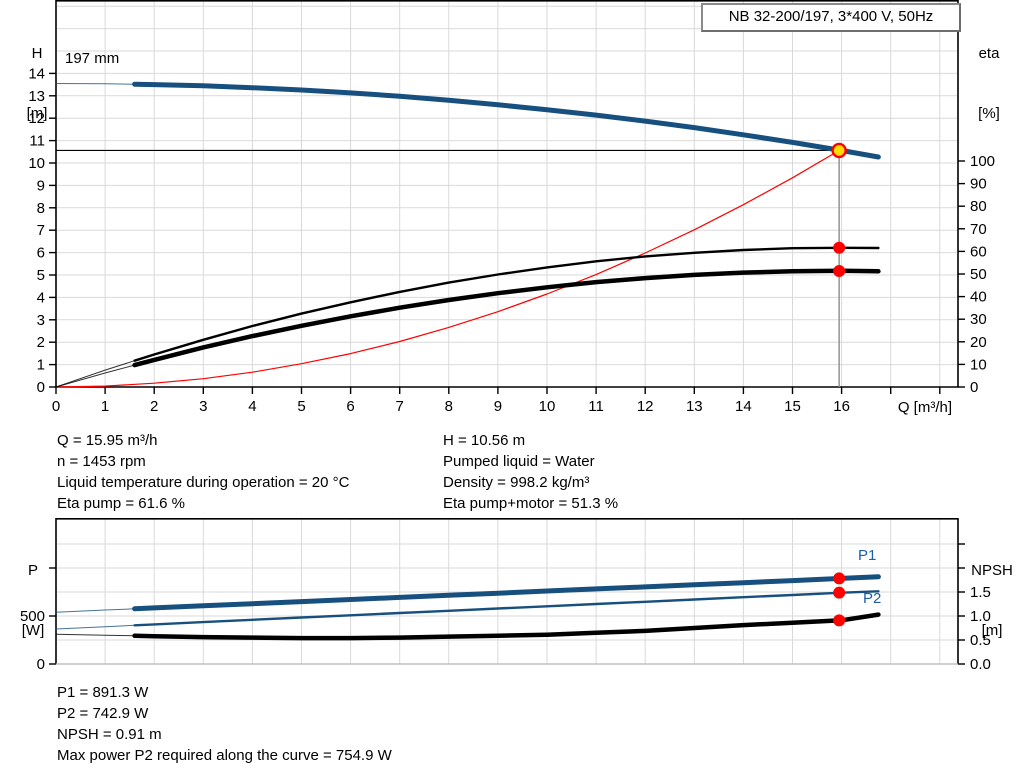 Image resolution: width=1024 pixels, height=781 pixels. Describe the element at coordinates (56, 406) in the screenshot. I see `x-tick-label: 0` at that location.